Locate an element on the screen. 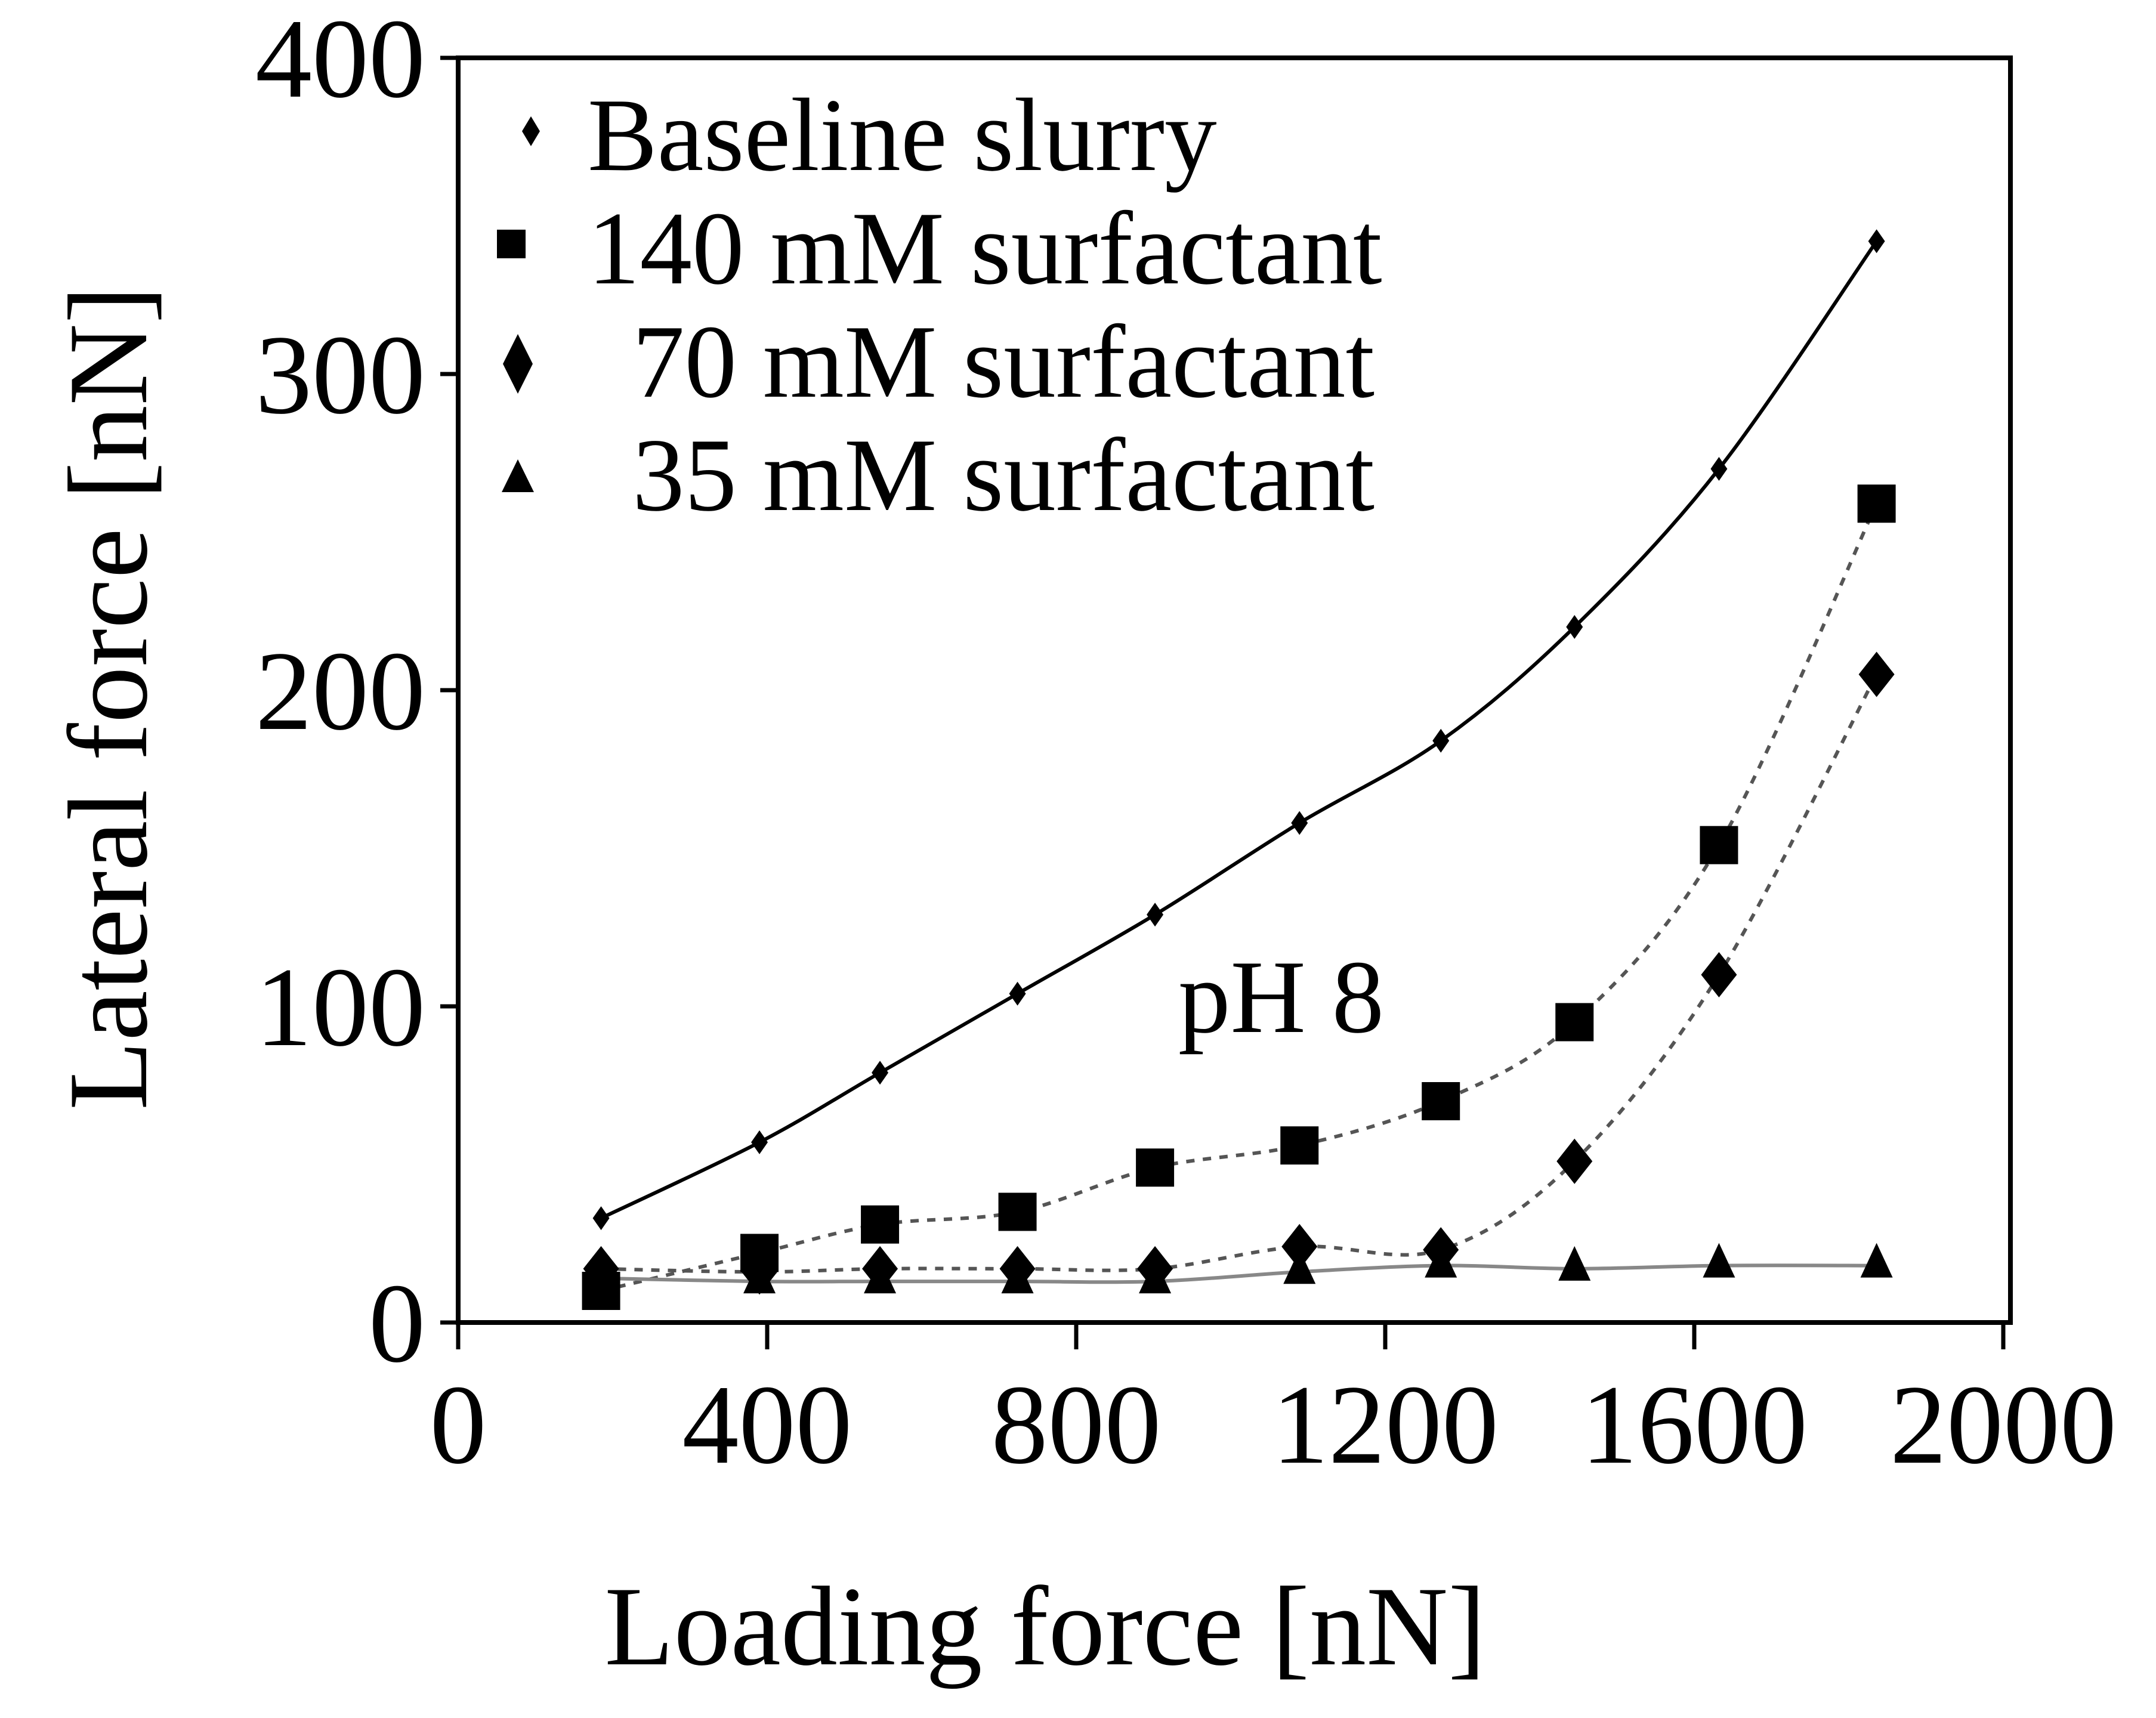 Image resolution: width=2156 pixels, height=1718 pixels. x-tick-label: 400 is located at coordinates (767, 1425).